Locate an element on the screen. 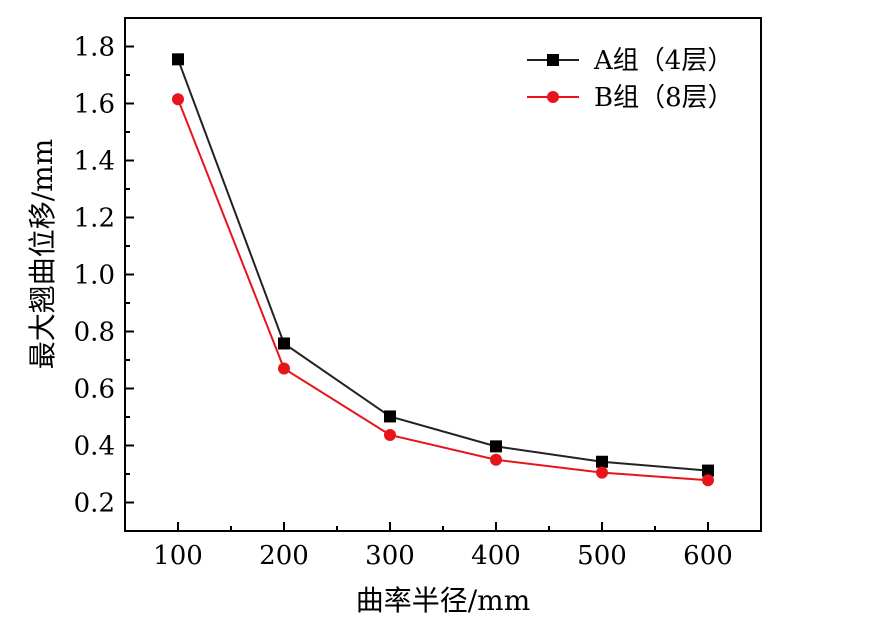 The image size is (881, 630). legend: A组（4层） B组（8层） is located at coordinates (630, 79).